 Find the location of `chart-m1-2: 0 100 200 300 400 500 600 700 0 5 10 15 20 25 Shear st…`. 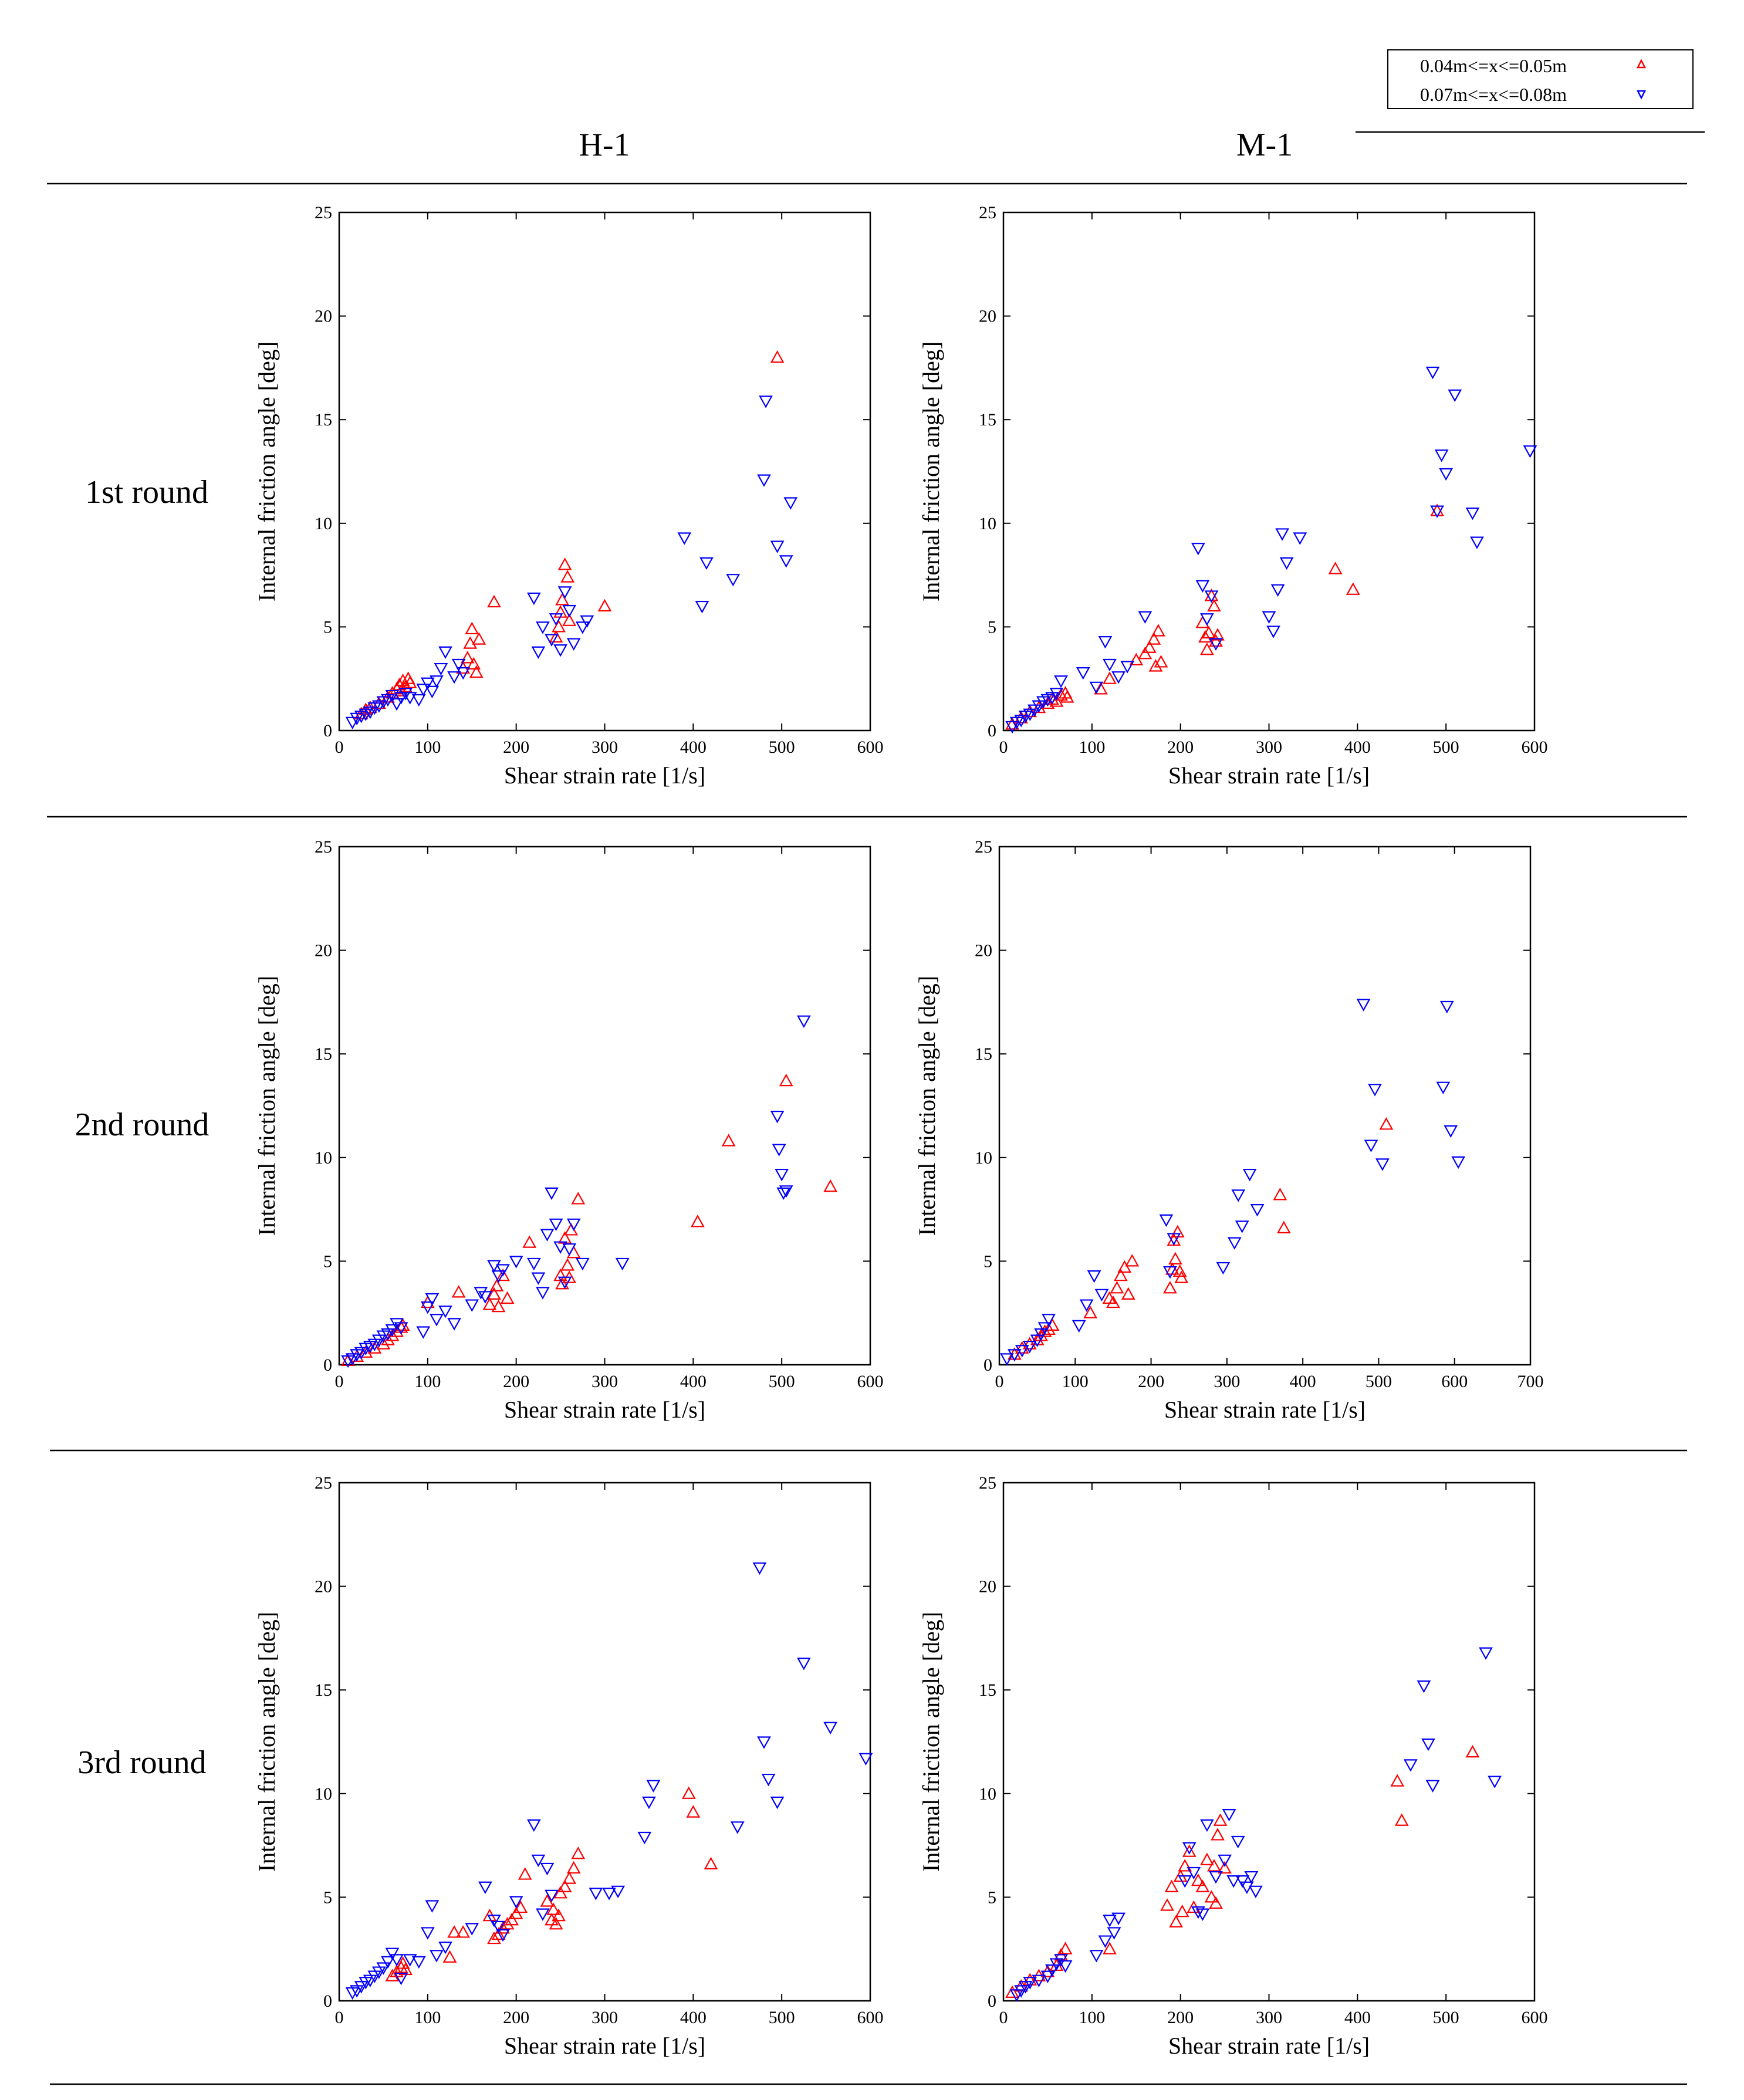

chart-m1-2: 0 100 200 300 400 500 600 700 0 5 10 15 20 25 Shear st… is located at coordinates (1229, 1130).